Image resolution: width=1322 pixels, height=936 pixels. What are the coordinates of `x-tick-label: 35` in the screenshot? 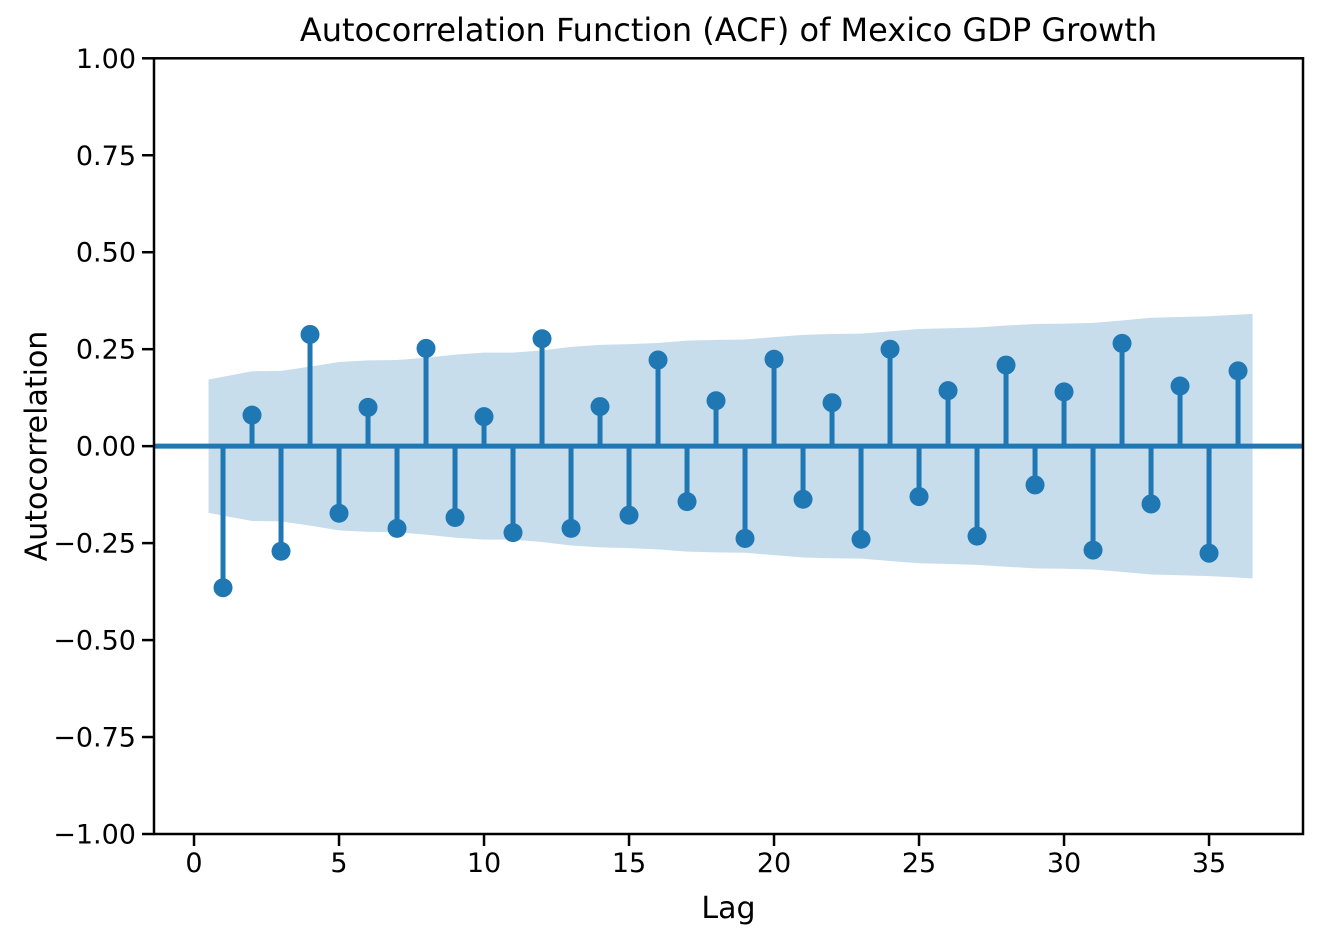 It's located at (1209, 863).